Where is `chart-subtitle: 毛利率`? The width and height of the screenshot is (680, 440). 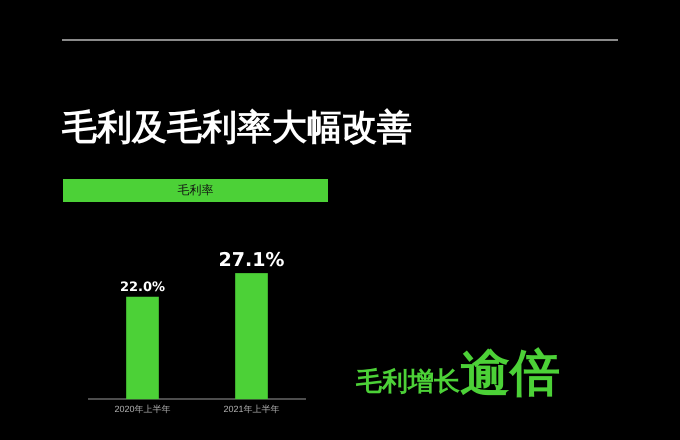
chart-subtitle: 毛利率 is located at coordinates (195, 190).